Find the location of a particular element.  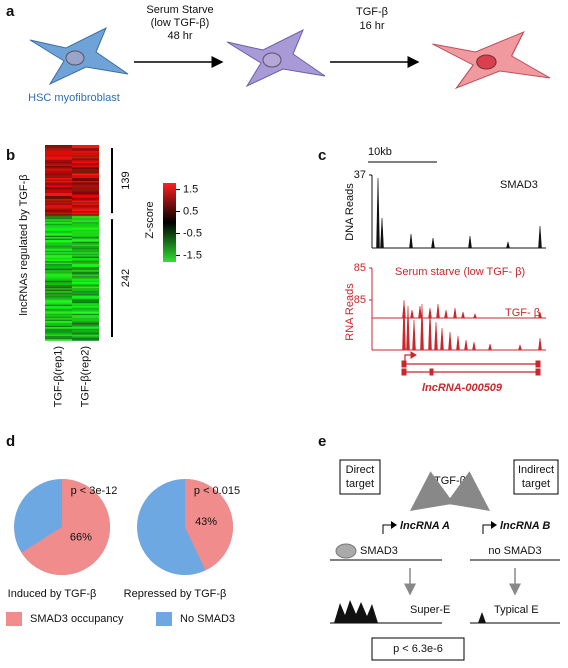

colorbar-tick-label: -0.5 is located at coordinates (192, 233).